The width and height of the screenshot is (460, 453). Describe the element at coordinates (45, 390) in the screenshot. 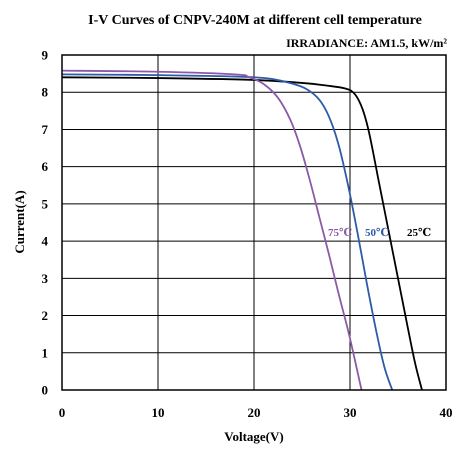

I see `y-tick-label: 0` at that location.